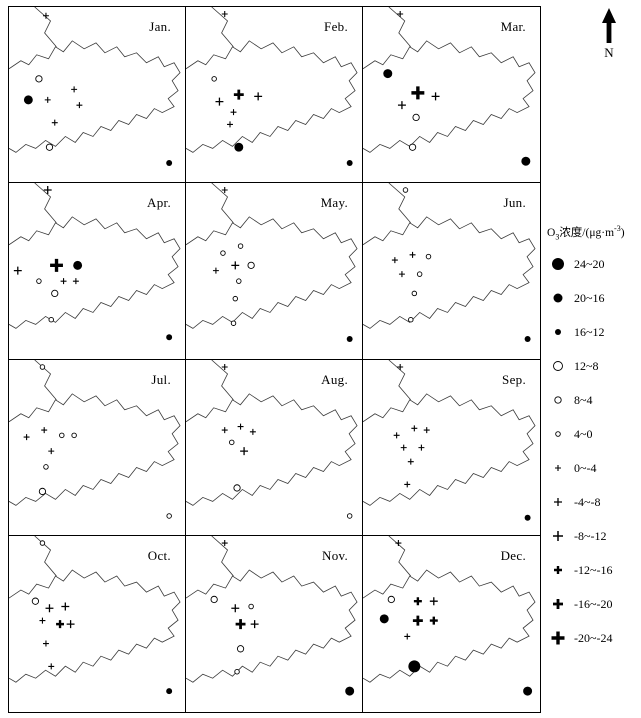 The image size is (641, 718). Describe the element at coordinates (590, 535) in the screenshot. I see `legend-label: -8~-12` at that location.